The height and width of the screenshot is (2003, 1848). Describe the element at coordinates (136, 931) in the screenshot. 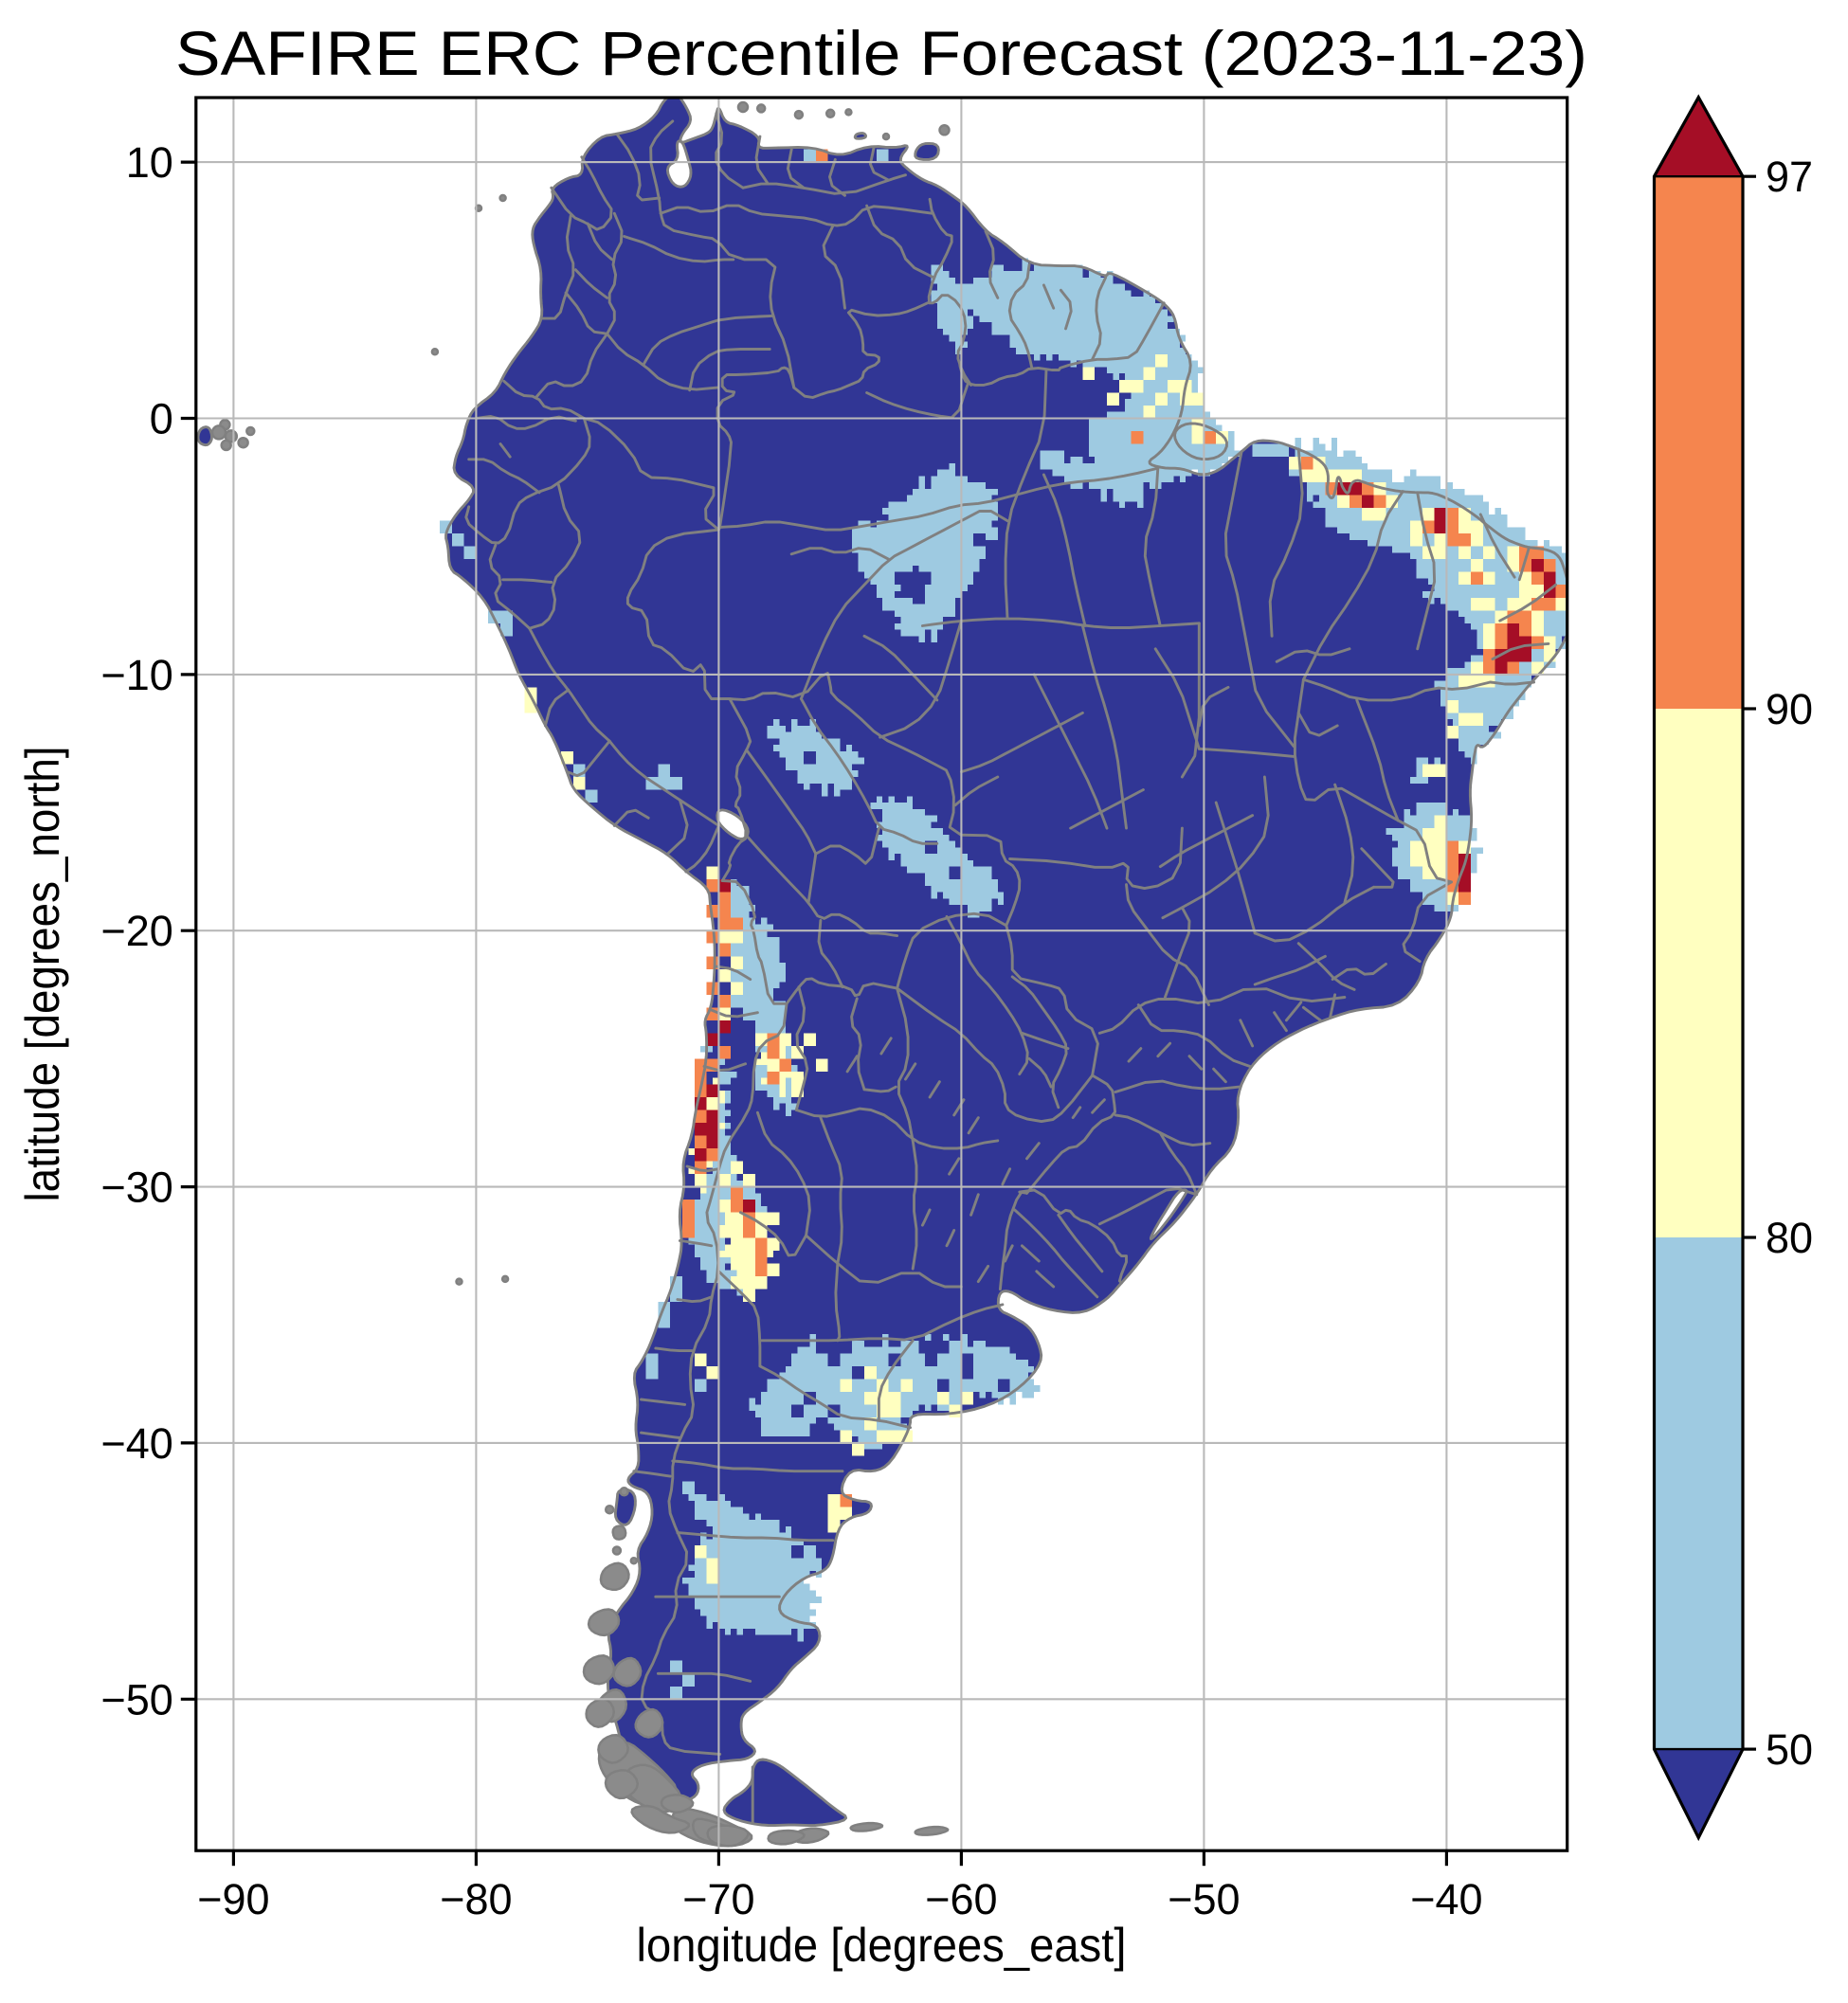

I see `svg-text: −20` at that location.